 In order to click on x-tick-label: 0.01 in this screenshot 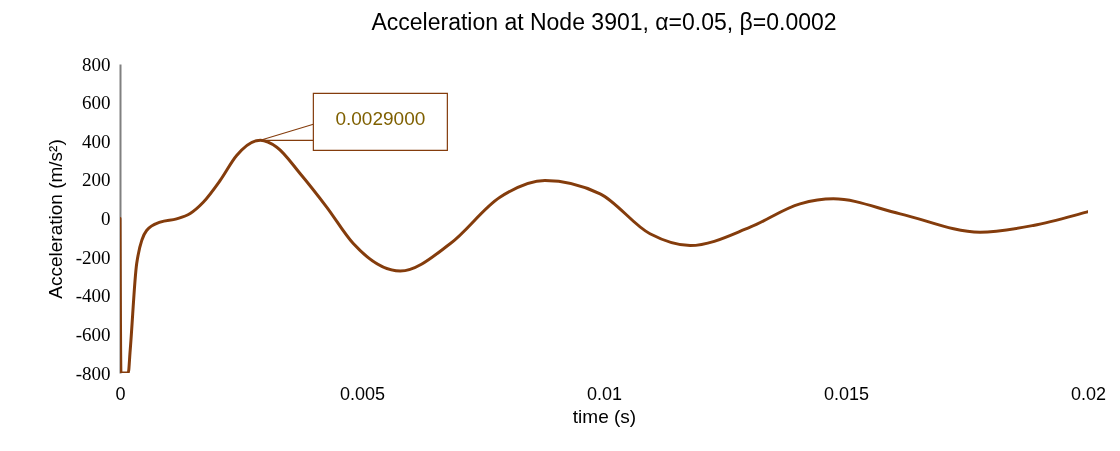, I will do `click(604, 393)`.